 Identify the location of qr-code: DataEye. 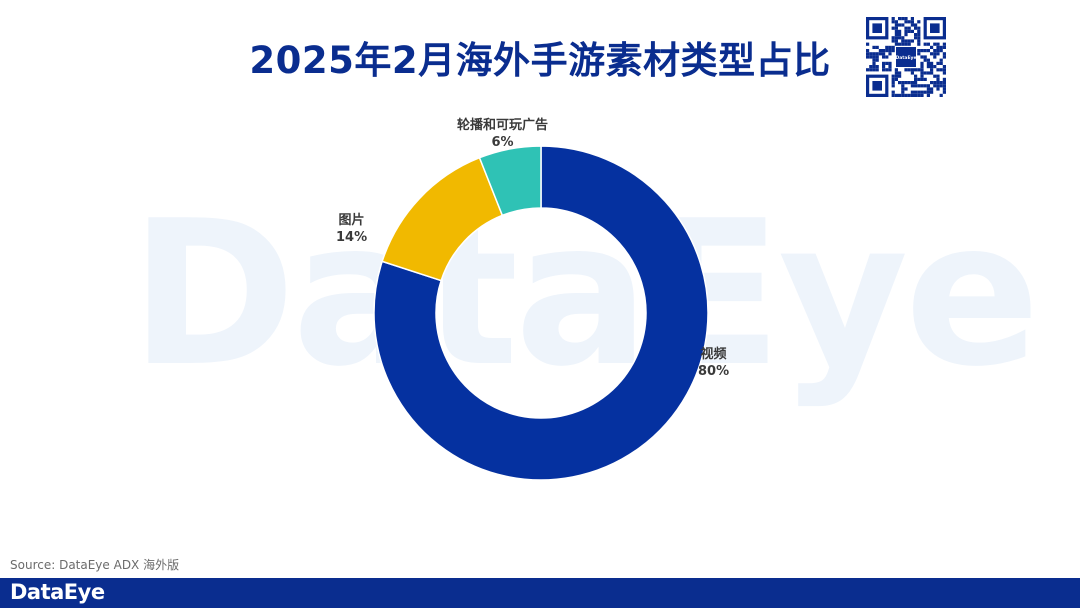
(906, 57).